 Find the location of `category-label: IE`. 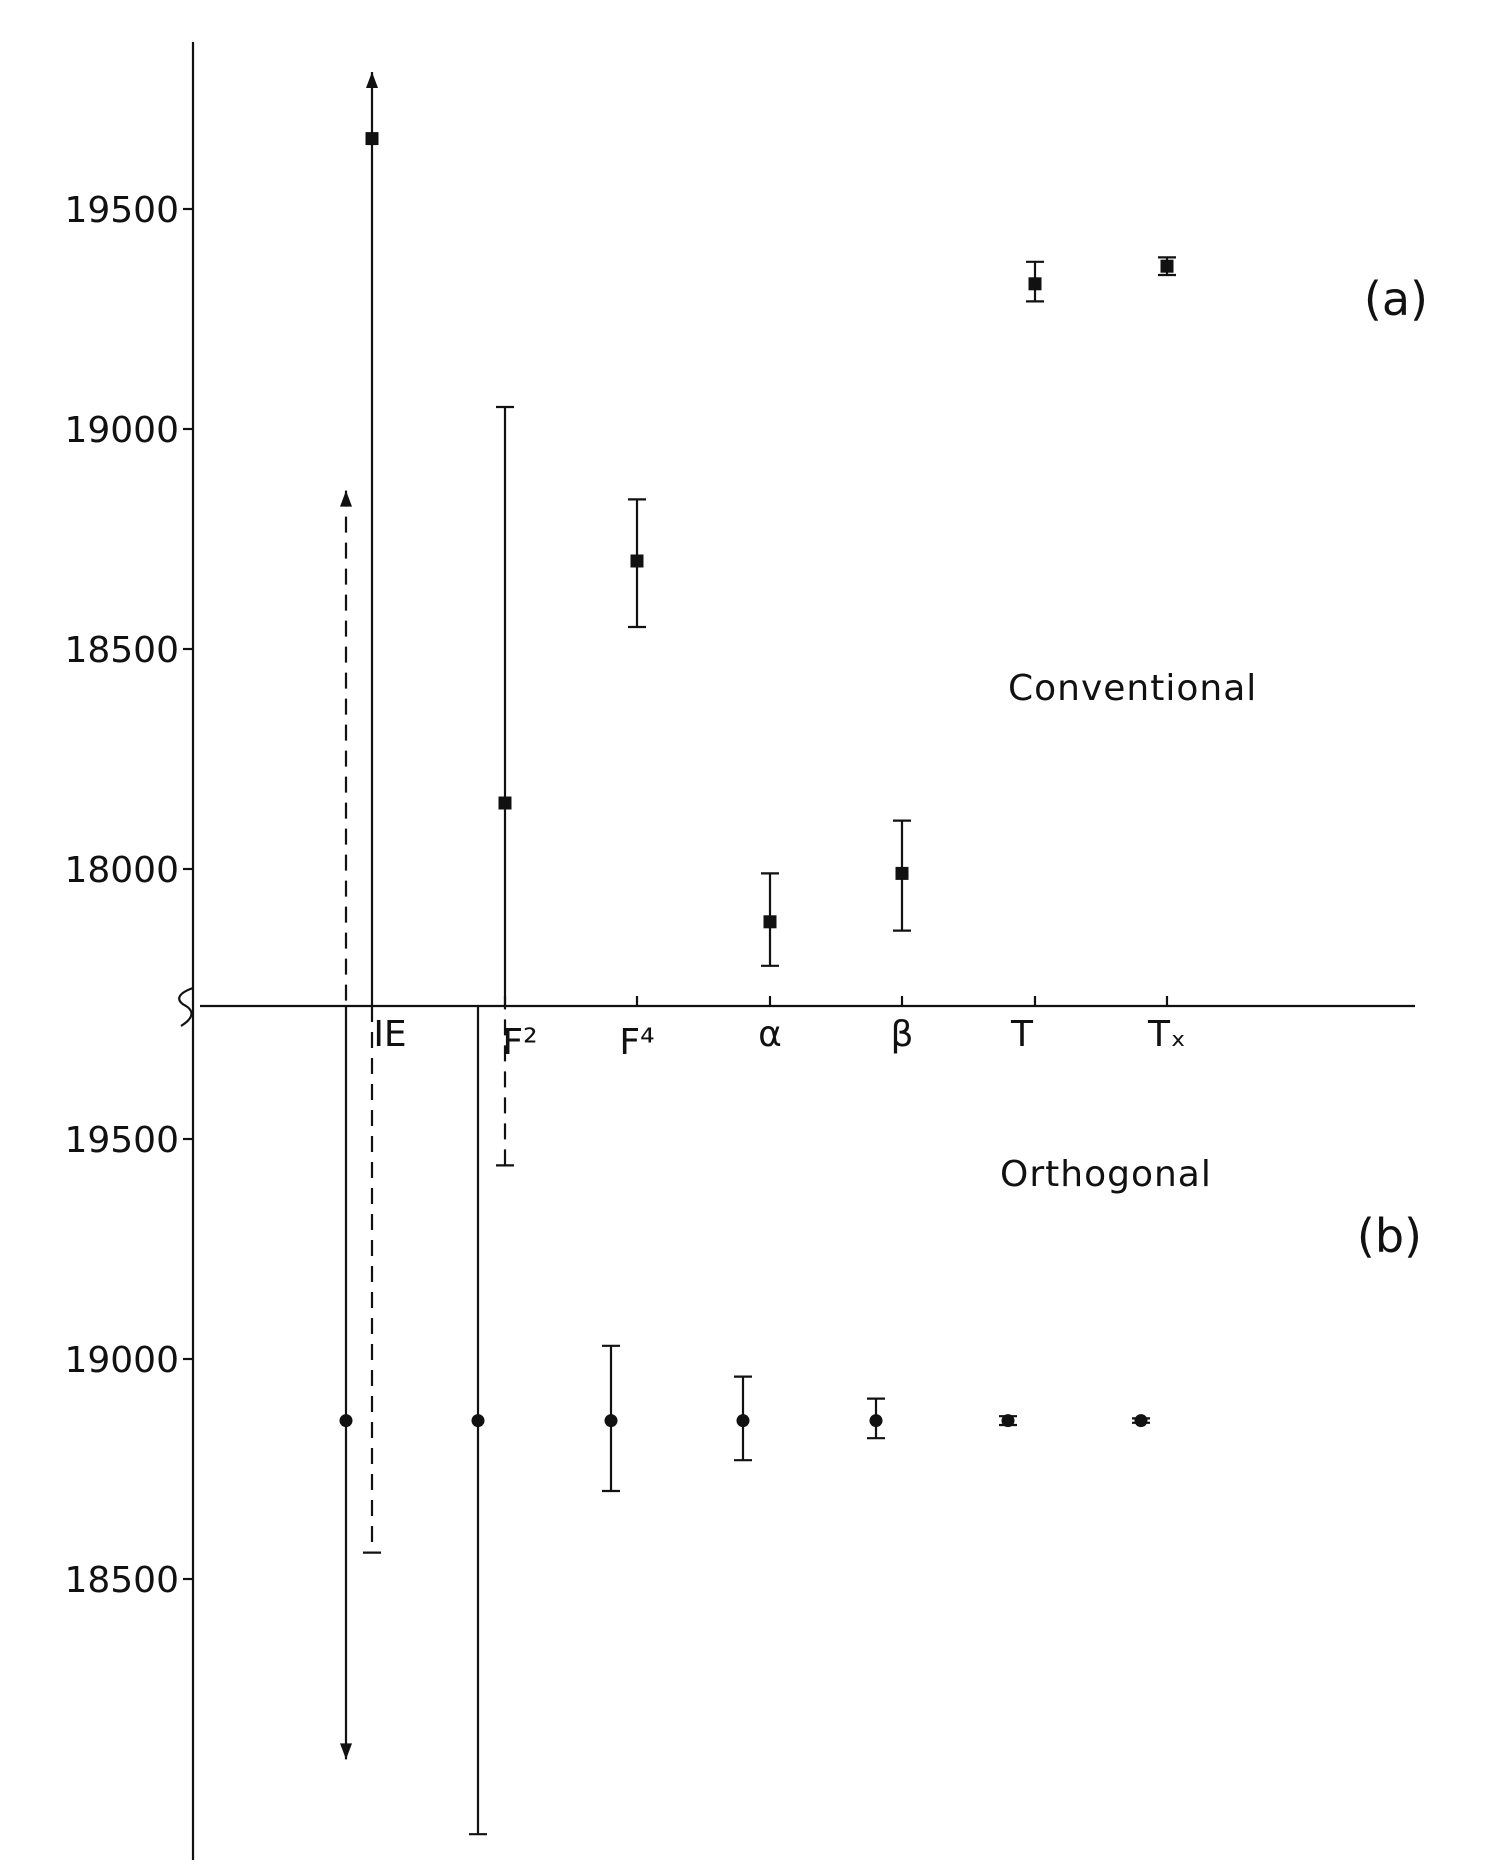

category-label: IE is located at coordinates (389, 1034).